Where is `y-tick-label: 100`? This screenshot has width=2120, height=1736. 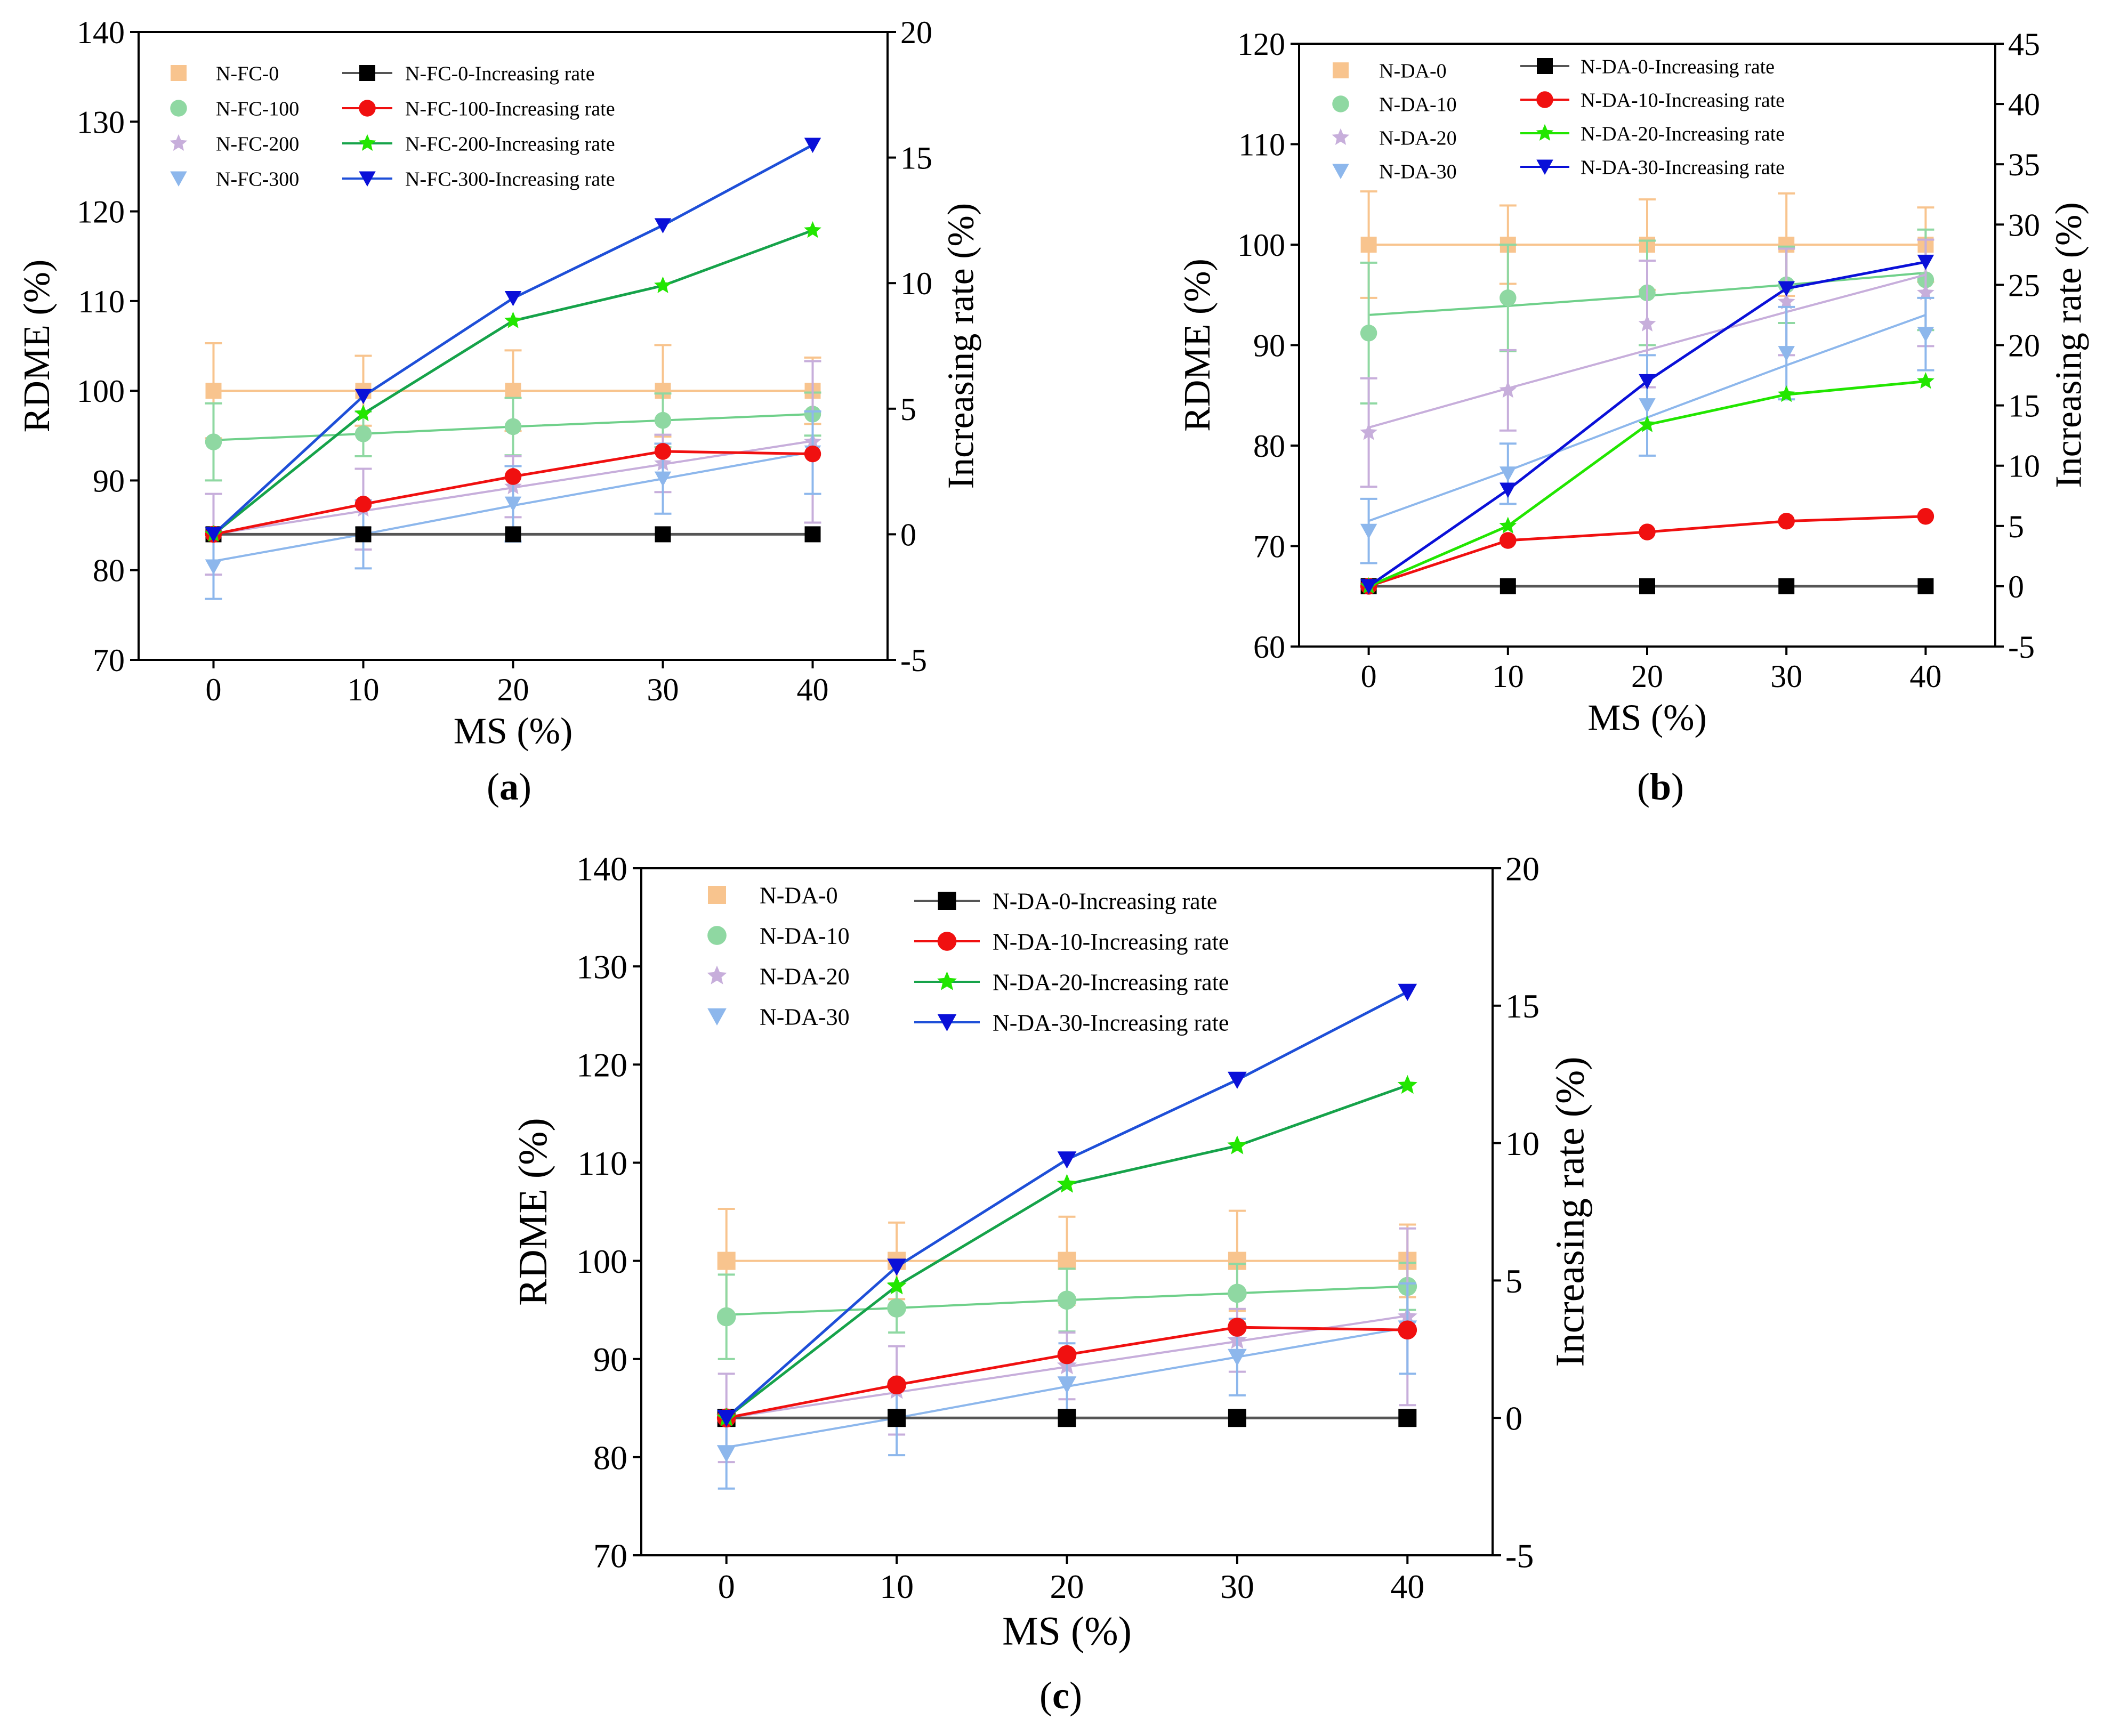
y-tick-label: 100 is located at coordinates (1261, 245).